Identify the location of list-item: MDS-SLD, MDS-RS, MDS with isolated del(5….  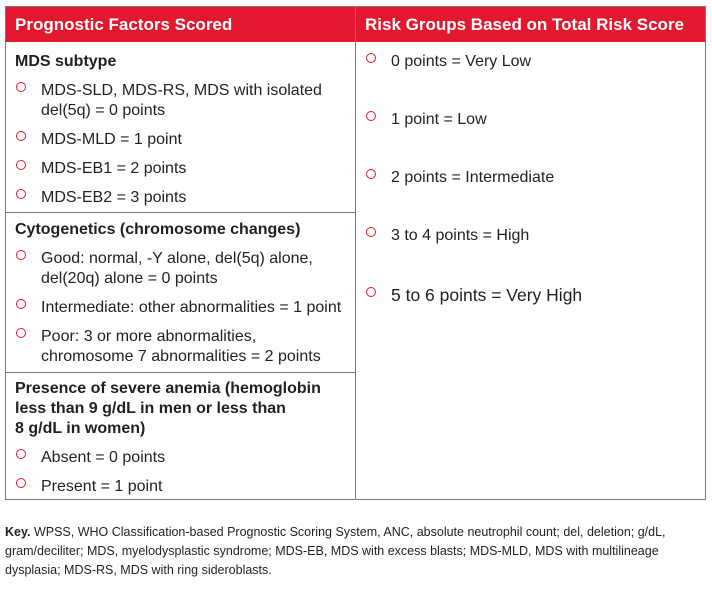
(183, 101).